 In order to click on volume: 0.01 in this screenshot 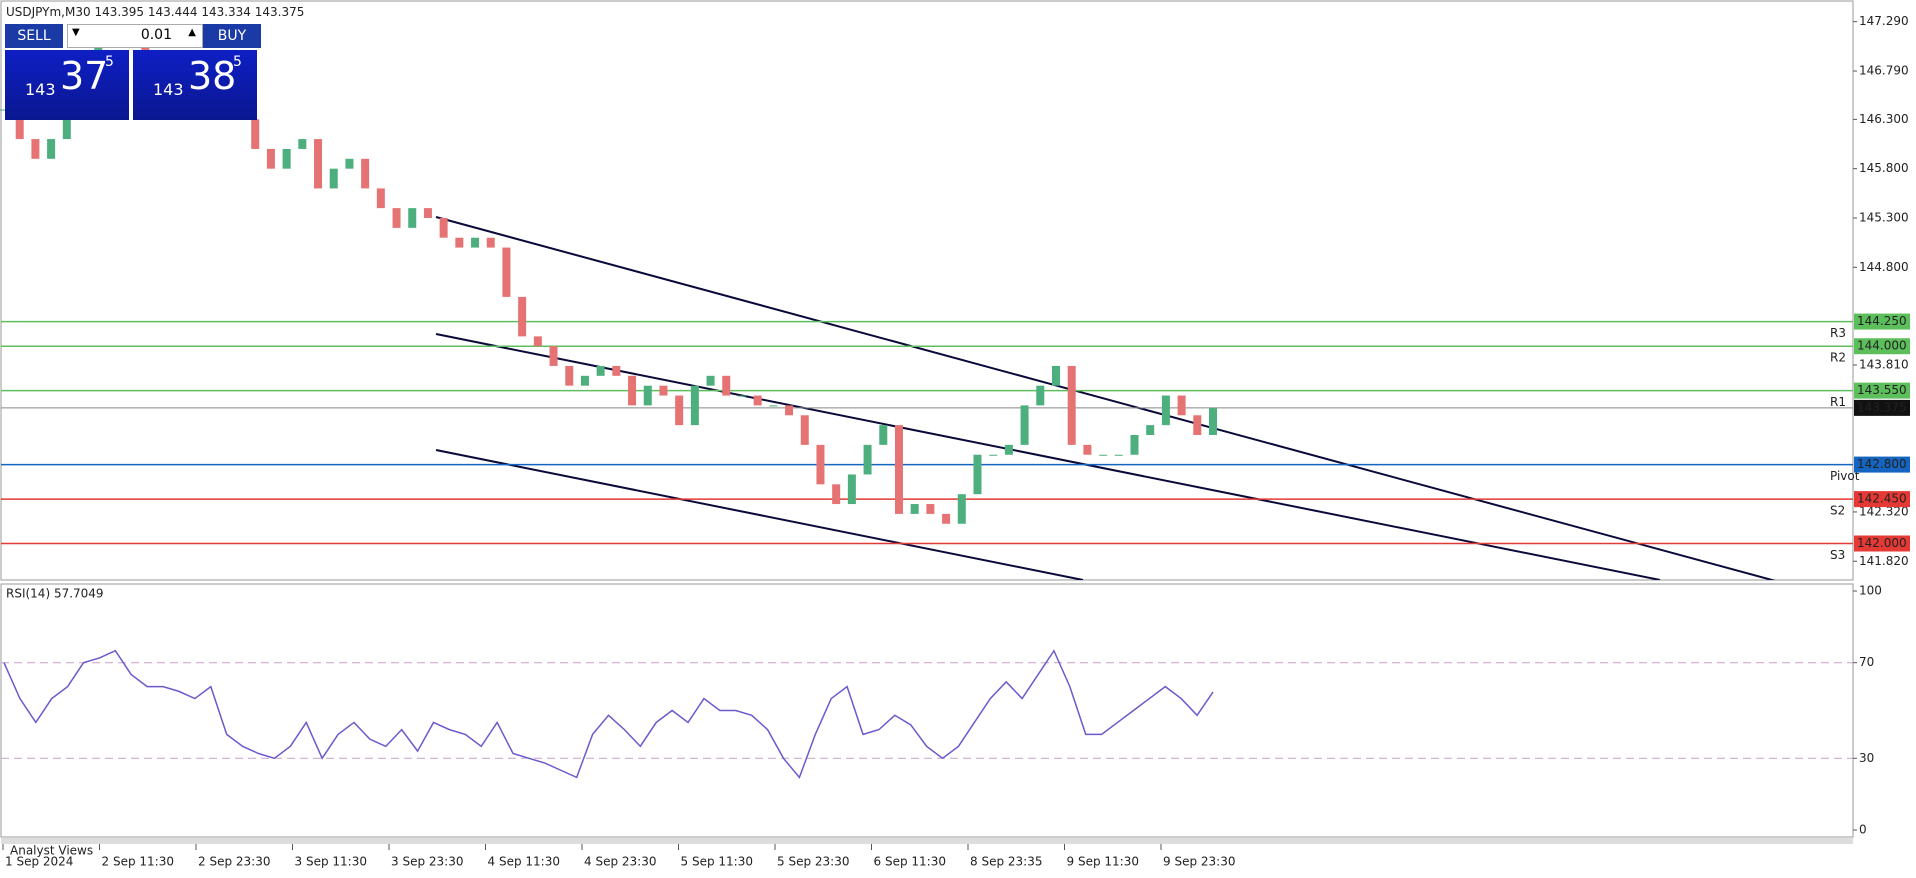, I will do `click(156, 35)`.